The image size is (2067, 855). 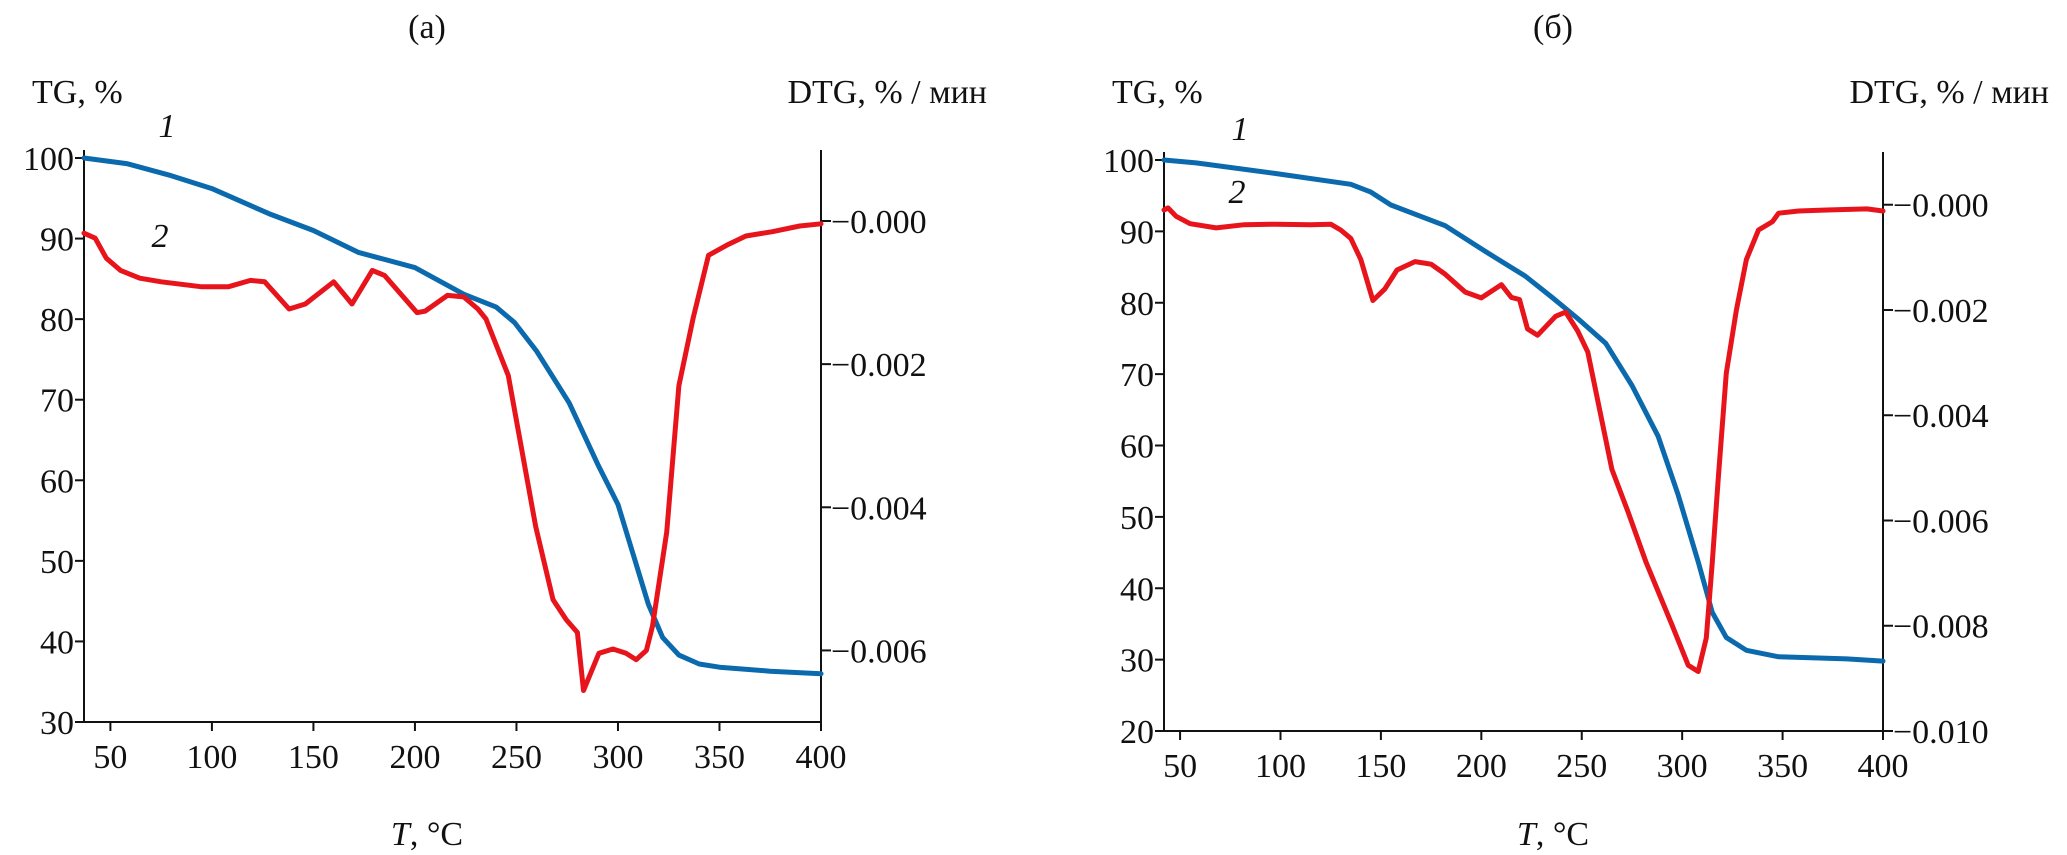 I want to click on y-right-tick-label: −0.010, so click(x=1941, y=732).